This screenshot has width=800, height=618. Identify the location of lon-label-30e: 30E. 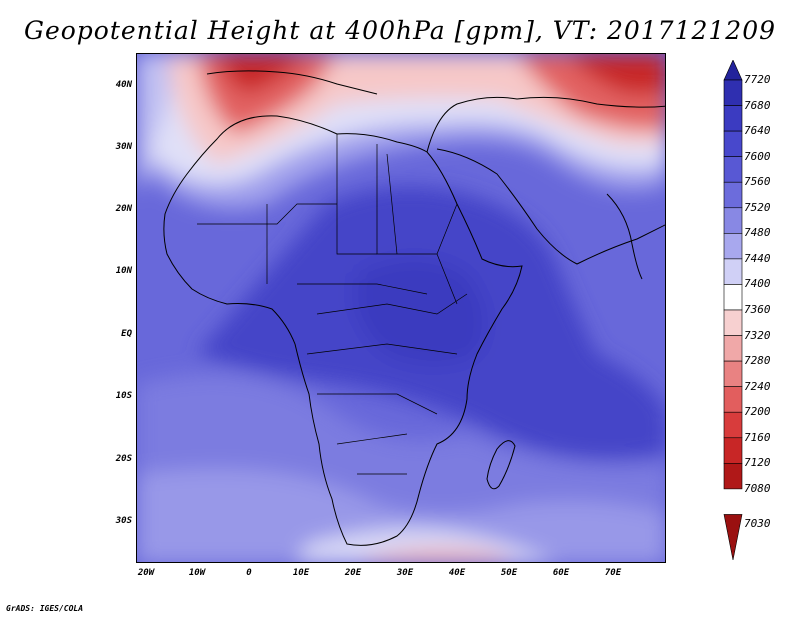
(405, 573).